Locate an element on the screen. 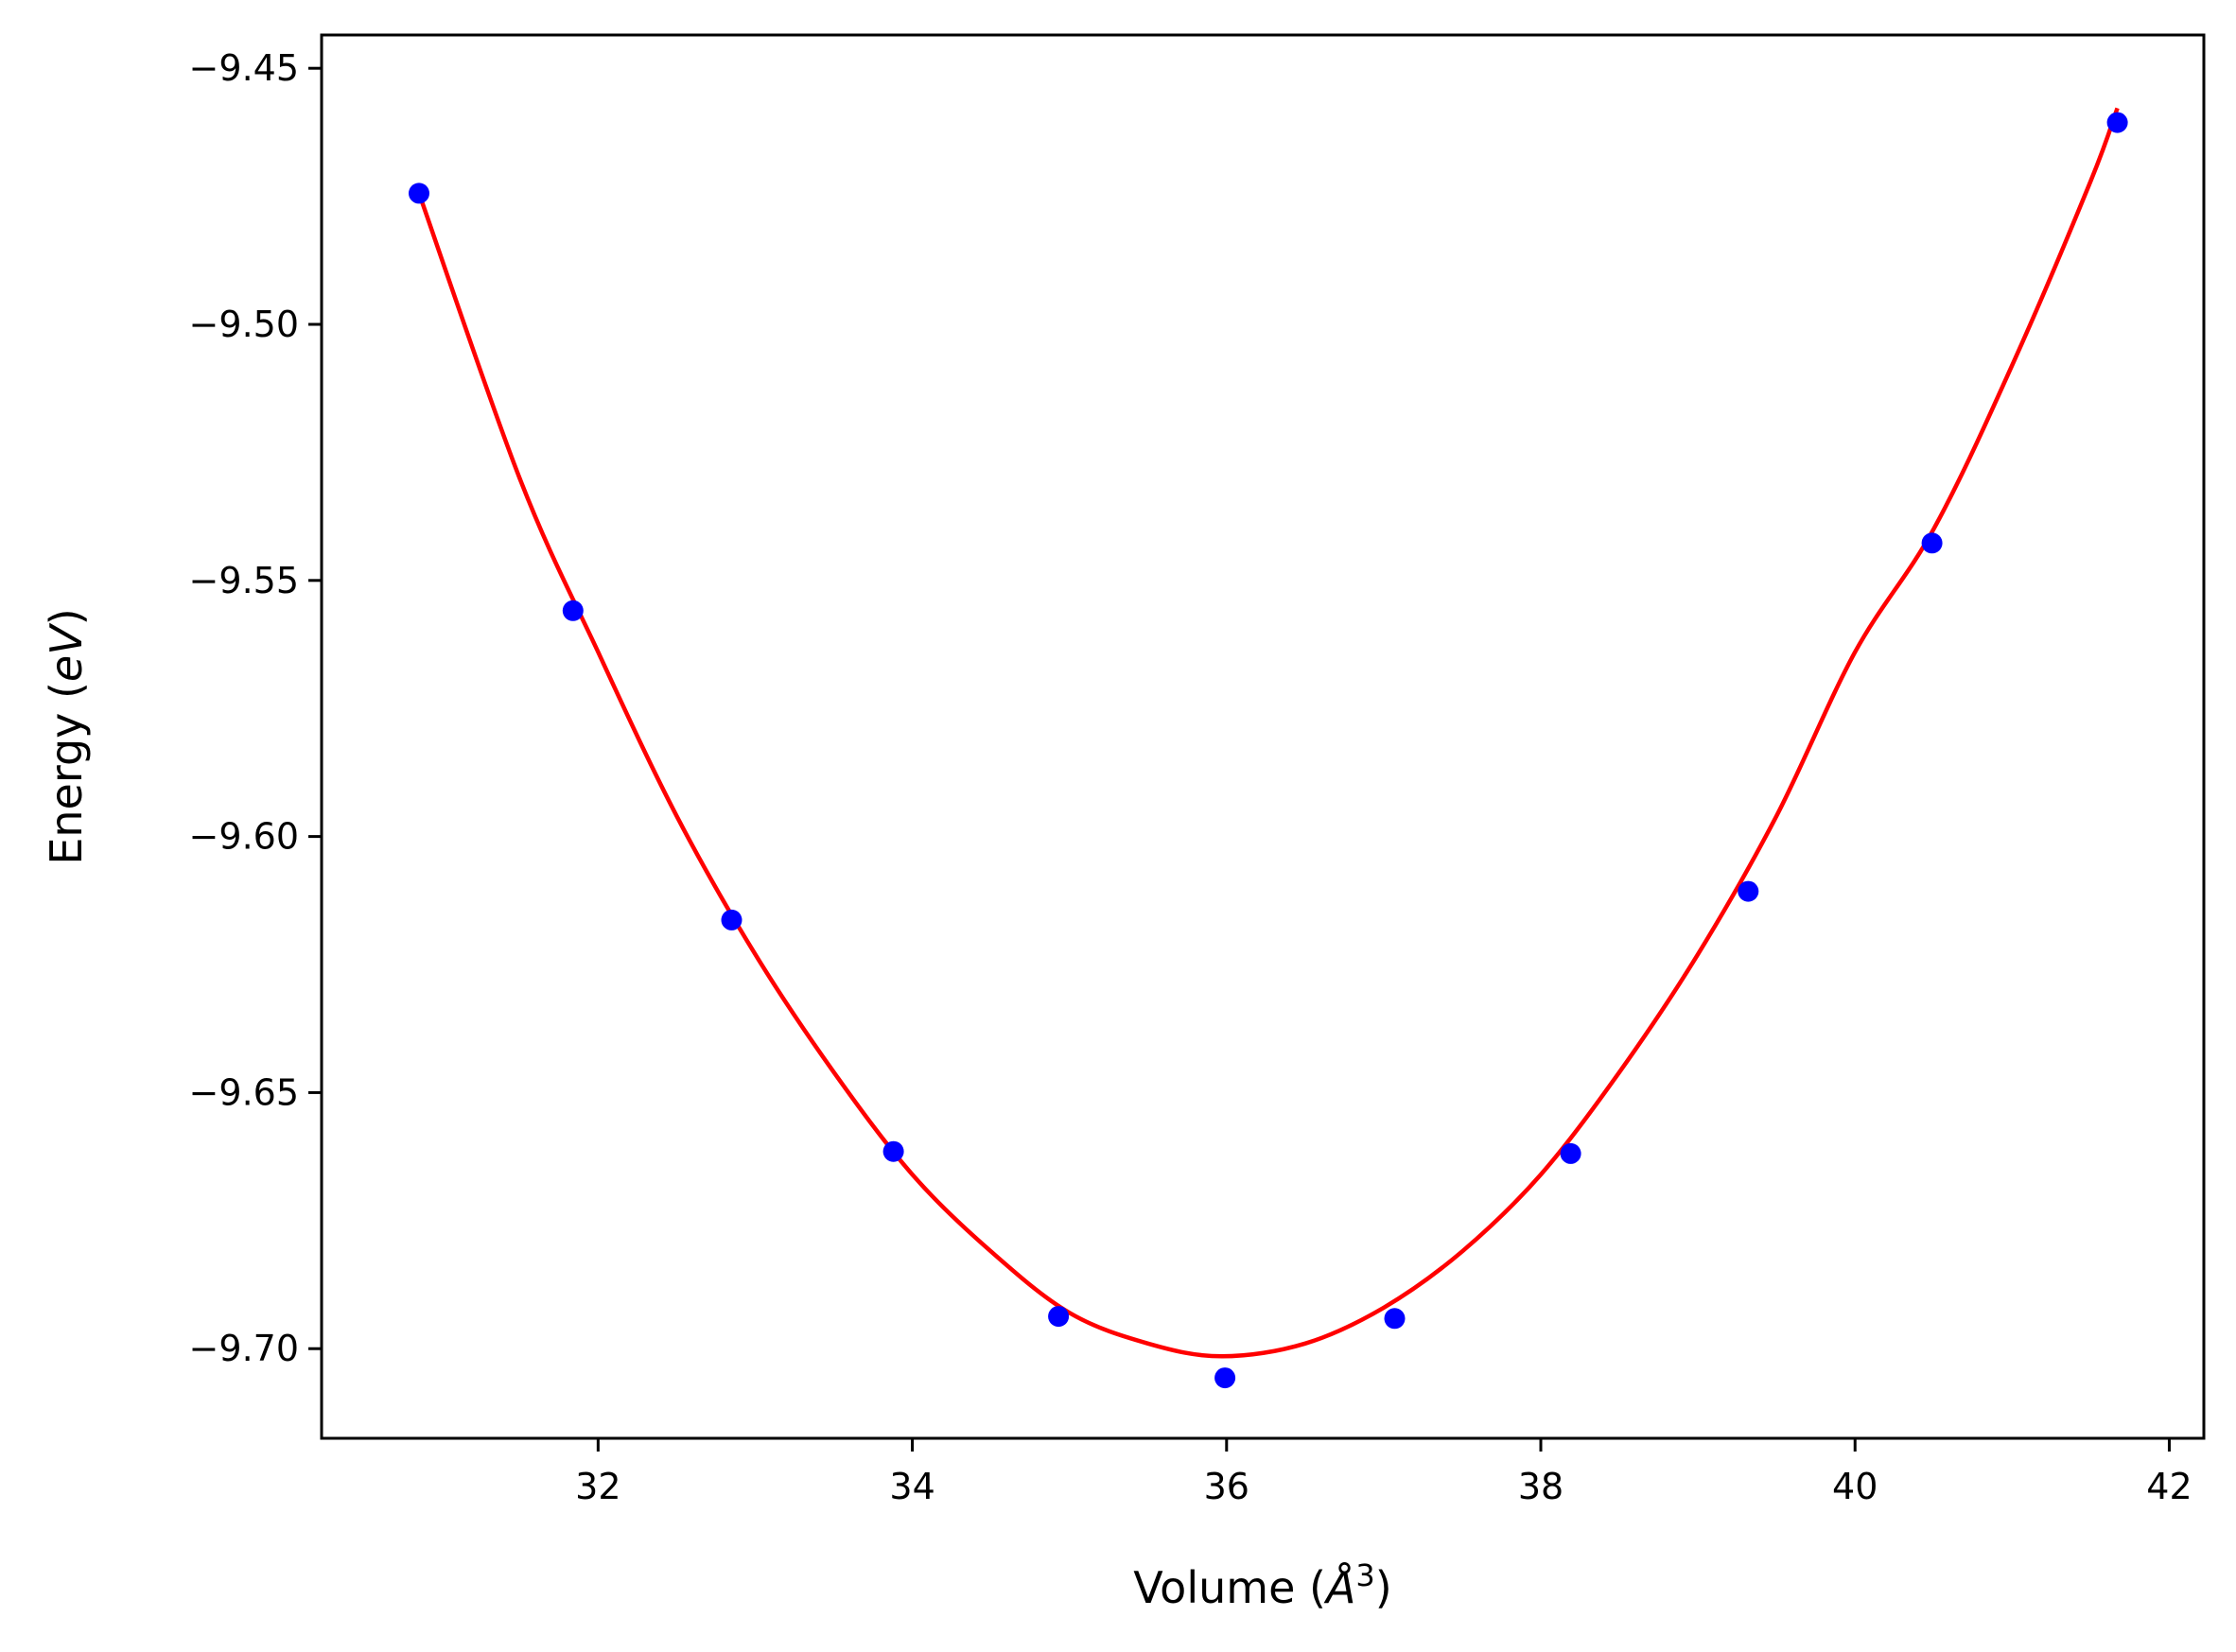 The width and height of the screenshot is (2236, 1652). x-tick-label: 36 is located at coordinates (1226, 1487).